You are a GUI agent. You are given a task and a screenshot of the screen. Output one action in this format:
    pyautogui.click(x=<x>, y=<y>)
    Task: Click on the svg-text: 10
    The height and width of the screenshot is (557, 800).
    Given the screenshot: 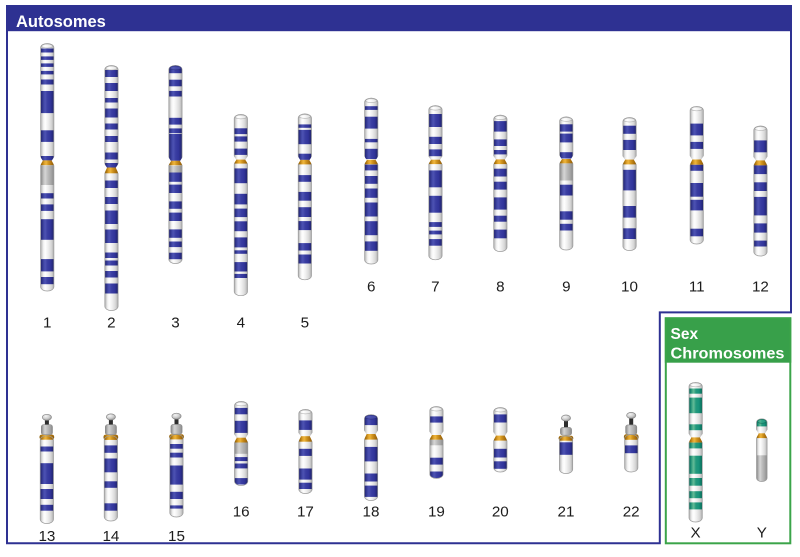 What is the action you would take?
    pyautogui.click(x=629, y=287)
    